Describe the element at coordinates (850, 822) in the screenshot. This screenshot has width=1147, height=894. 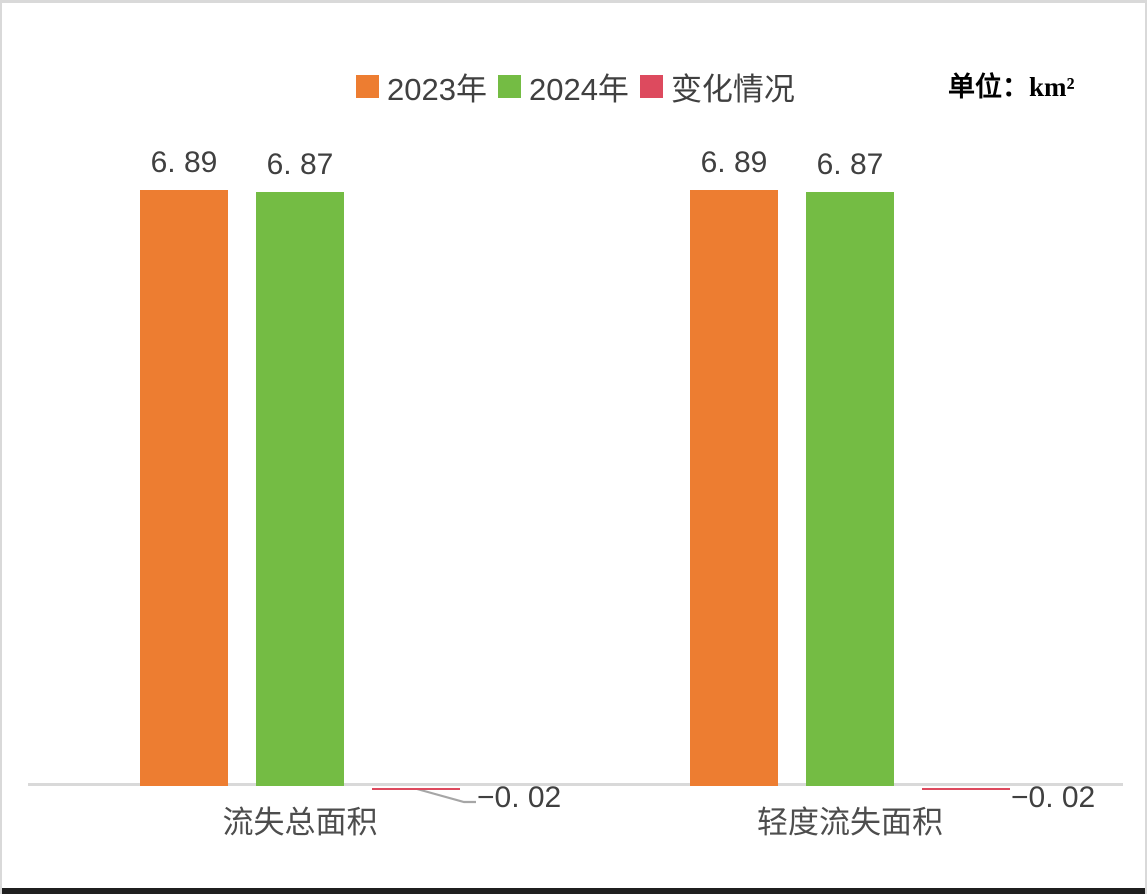
I see `category-label-group2: 轻度流失面积` at that location.